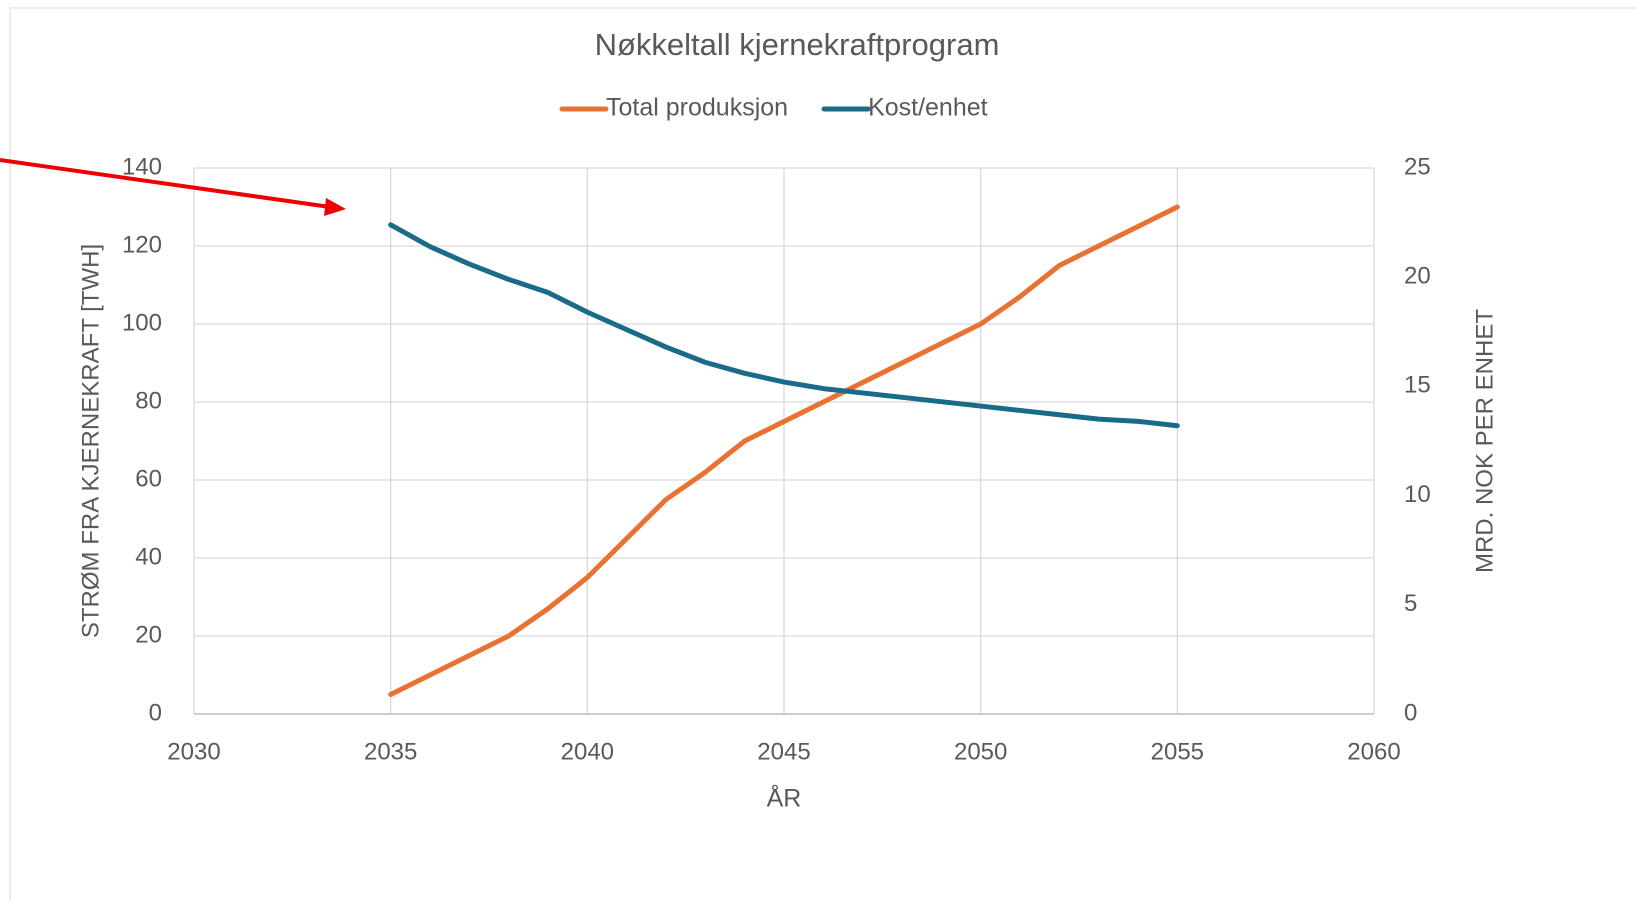 The image size is (1636, 906). What do you see at coordinates (193, 751) in the screenshot?
I see `x-tick-label: 2030` at bounding box center [193, 751].